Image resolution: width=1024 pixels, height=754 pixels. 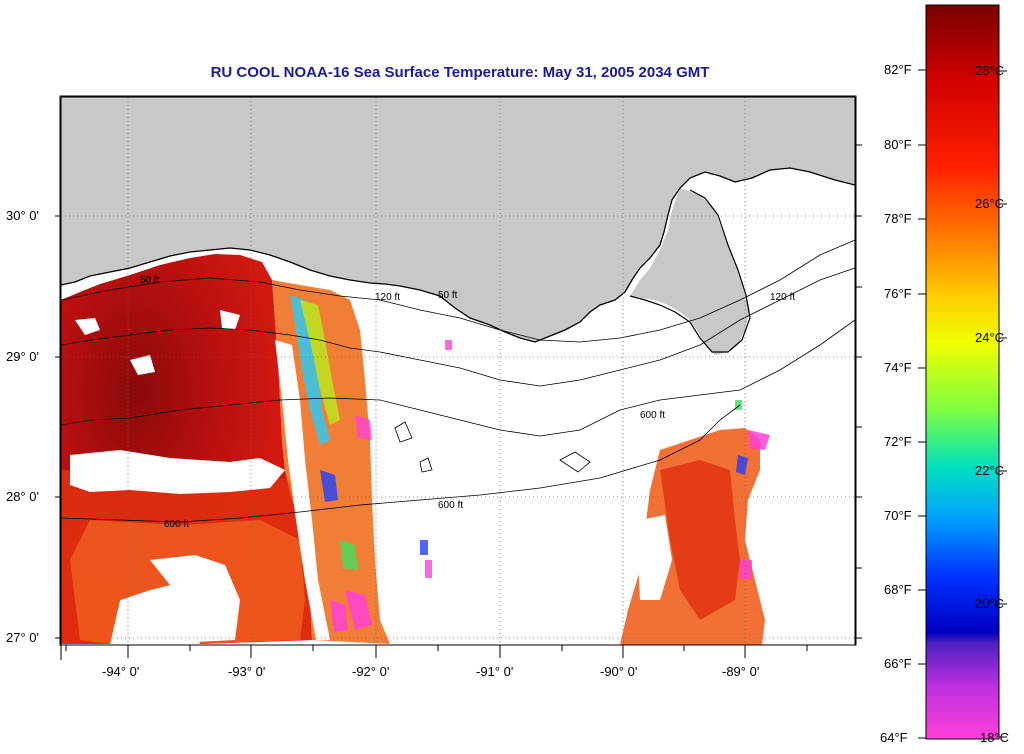 I want to click on colorbar-f-label: 82°F, so click(x=898, y=69).